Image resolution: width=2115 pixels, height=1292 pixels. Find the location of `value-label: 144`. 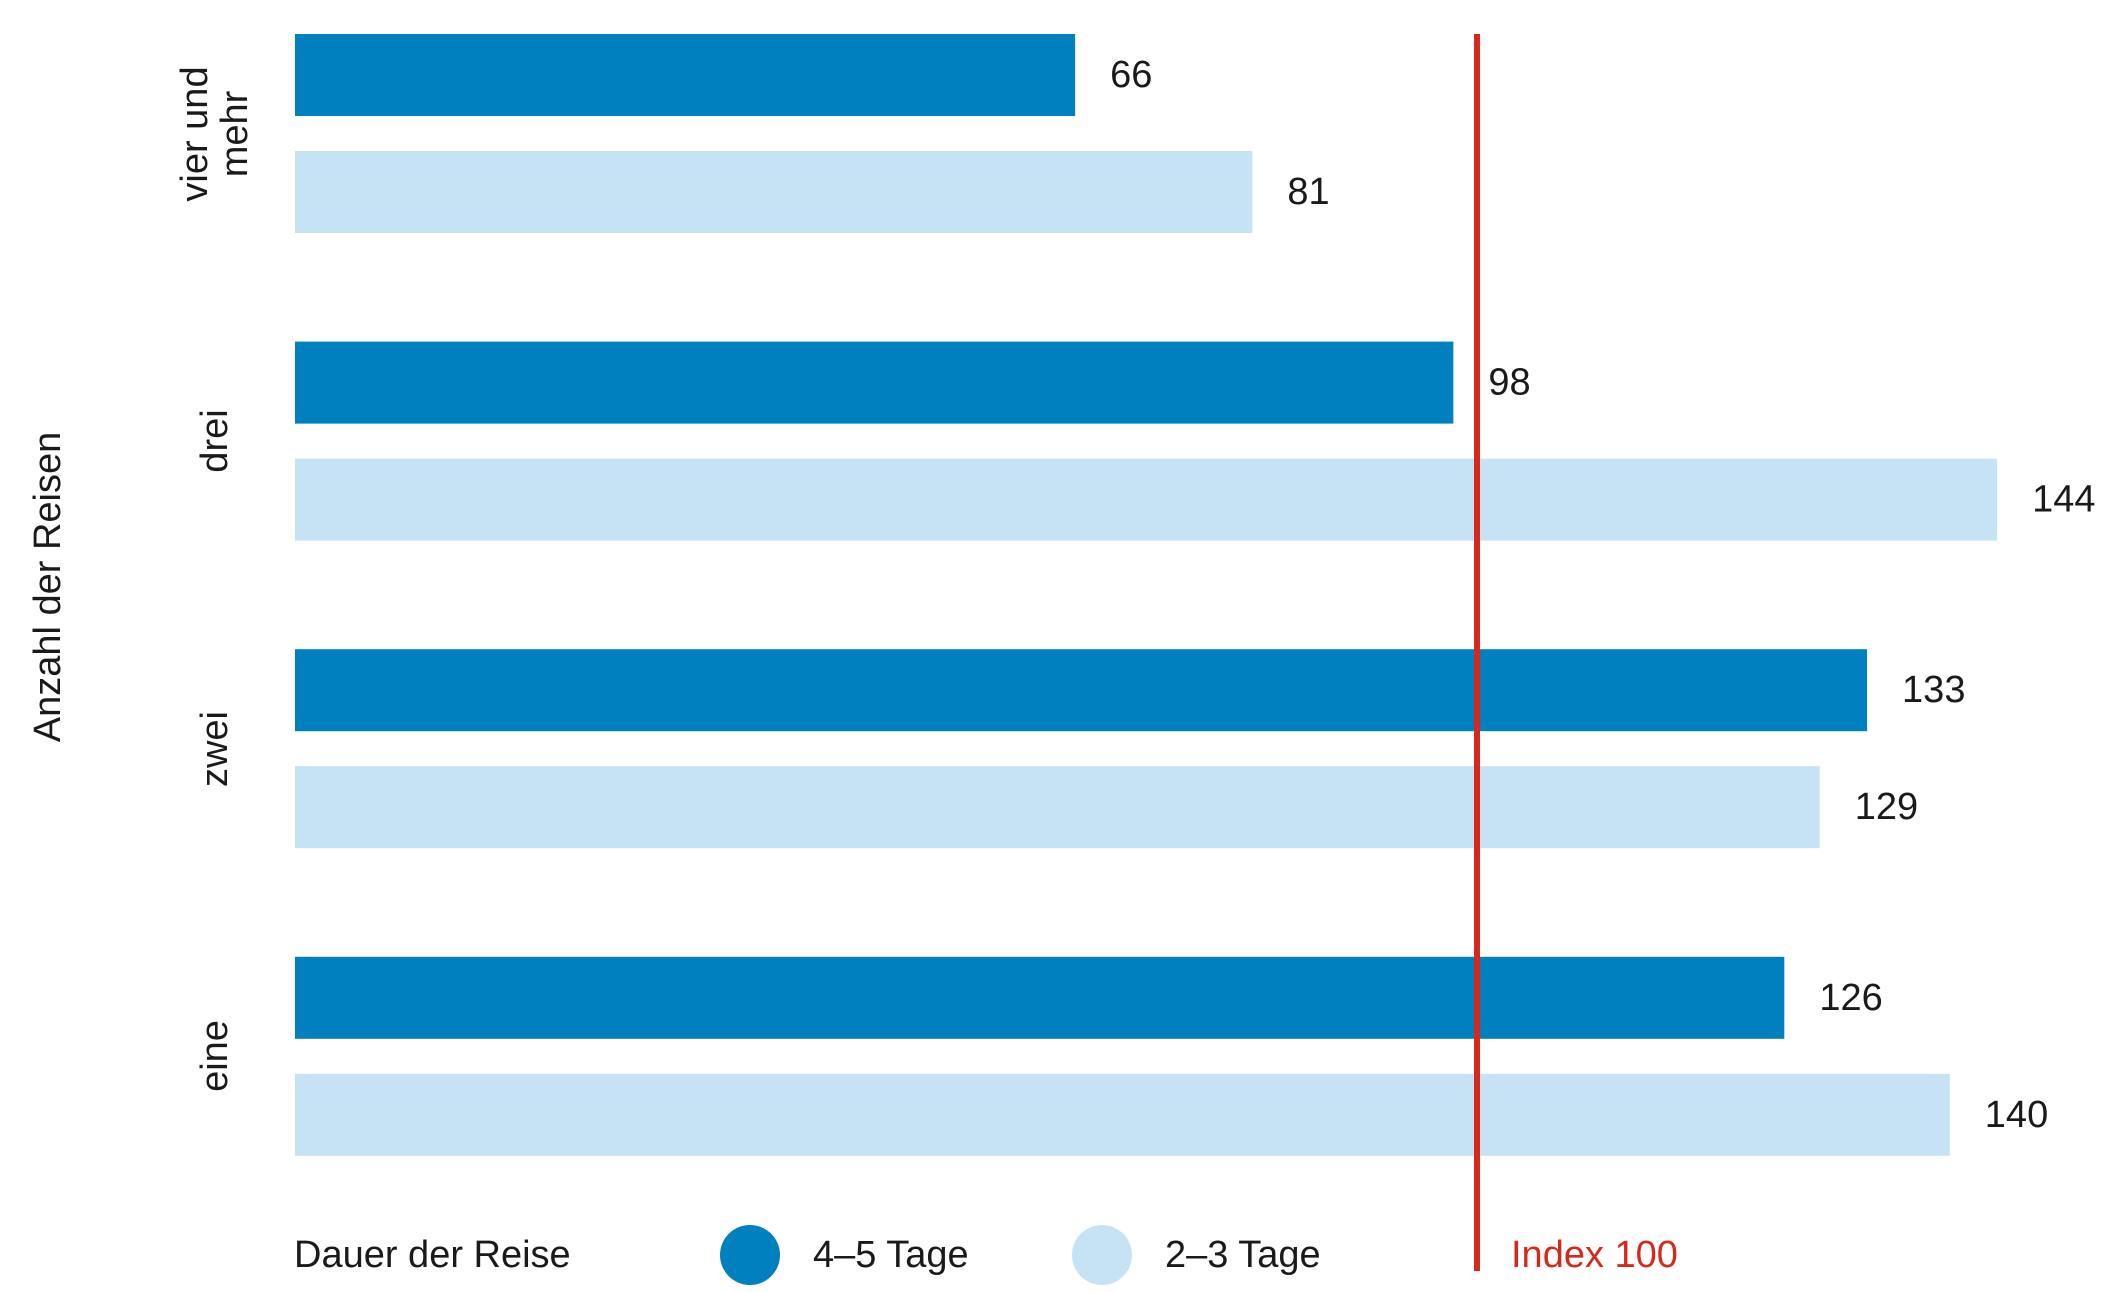

value-label: 144 is located at coordinates (2063, 500).